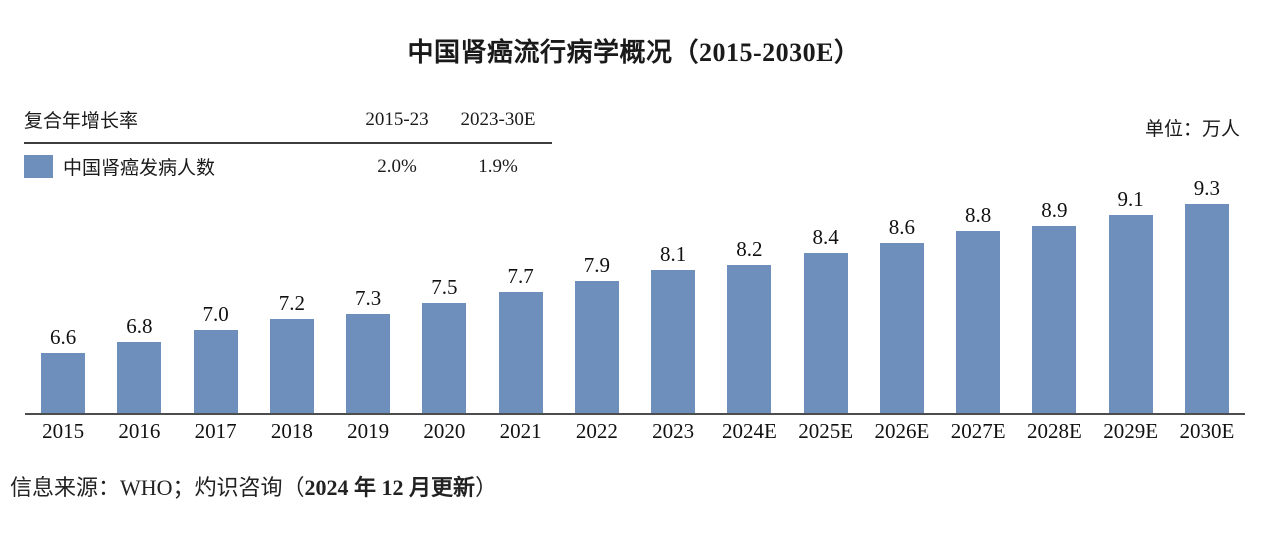 The width and height of the screenshot is (1268, 534). What do you see at coordinates (368, 431) in the screenshot?
I see `x-axis-label: 2019` at bounding box center [368, 431].